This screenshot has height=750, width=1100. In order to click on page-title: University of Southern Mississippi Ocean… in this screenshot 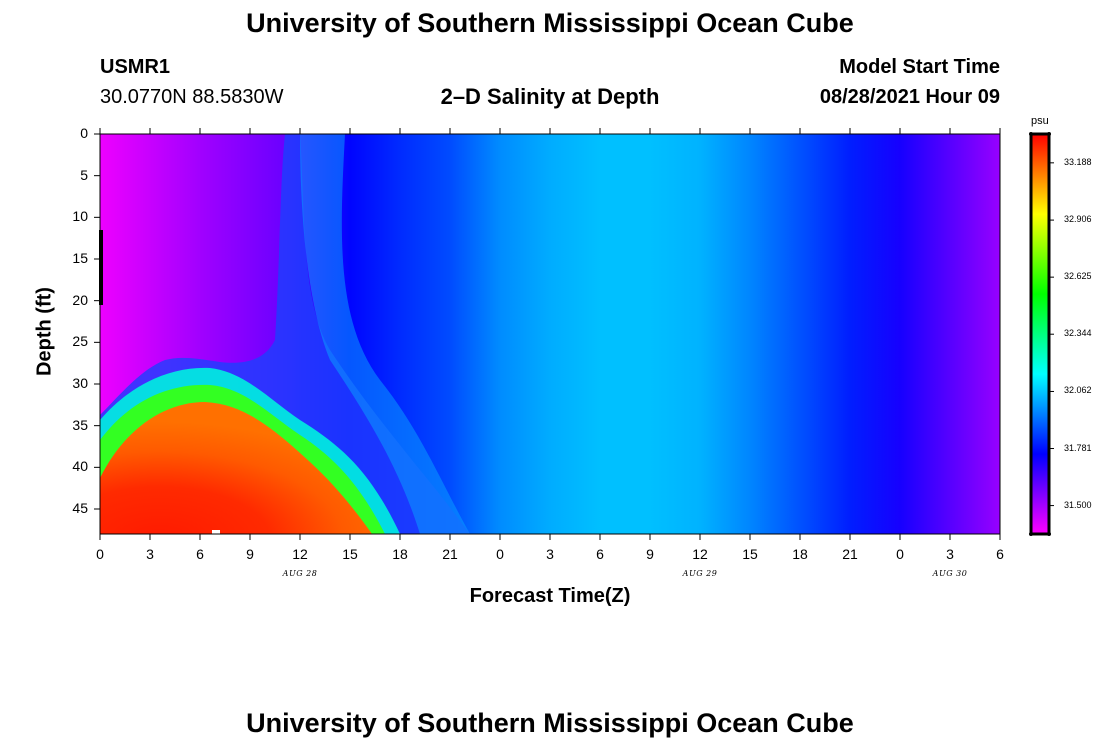, I will do `click(550, 23)`.